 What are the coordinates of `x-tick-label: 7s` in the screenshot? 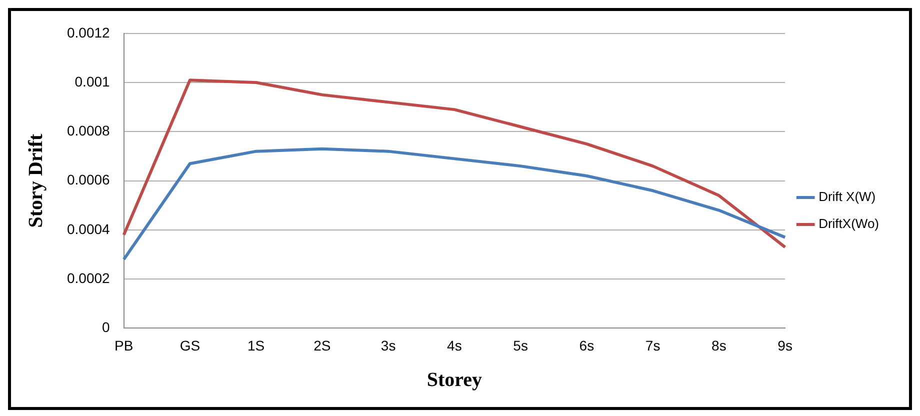 It's located at (652, 345).